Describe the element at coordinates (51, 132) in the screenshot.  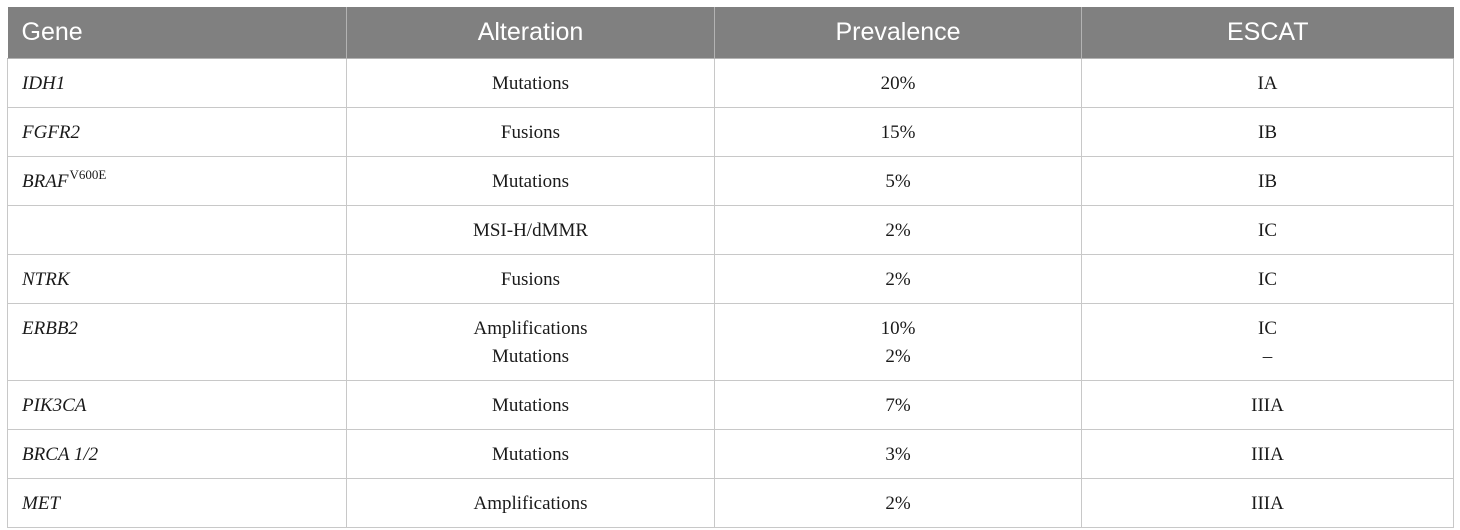
I see `gene-name: FGFR2` at that location.